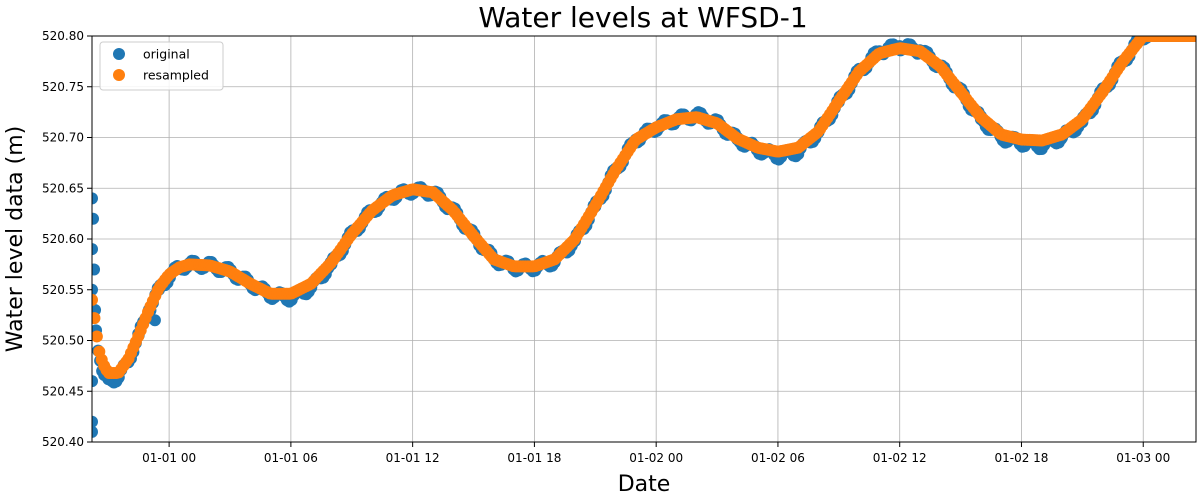  I want to click on y-tick-label: 520.40, so click(63, 442).